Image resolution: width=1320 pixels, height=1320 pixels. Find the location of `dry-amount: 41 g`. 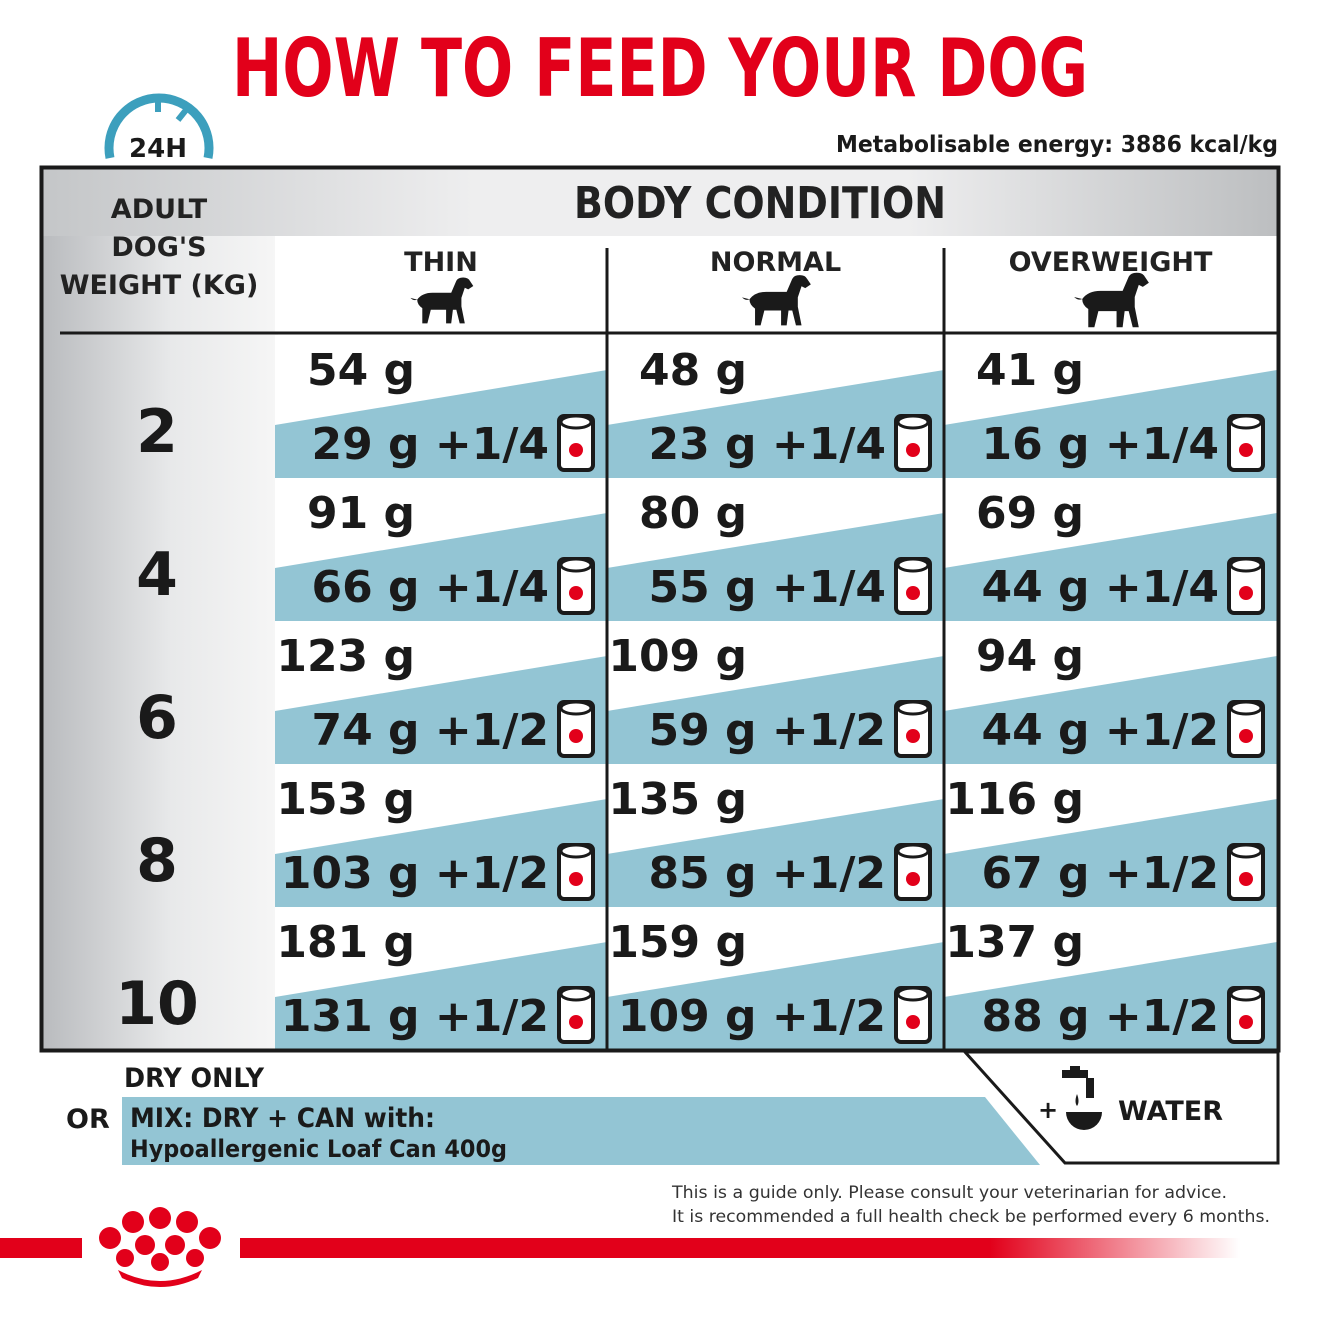

dry-amount: 41 g is located at coordinates (1030, 370).